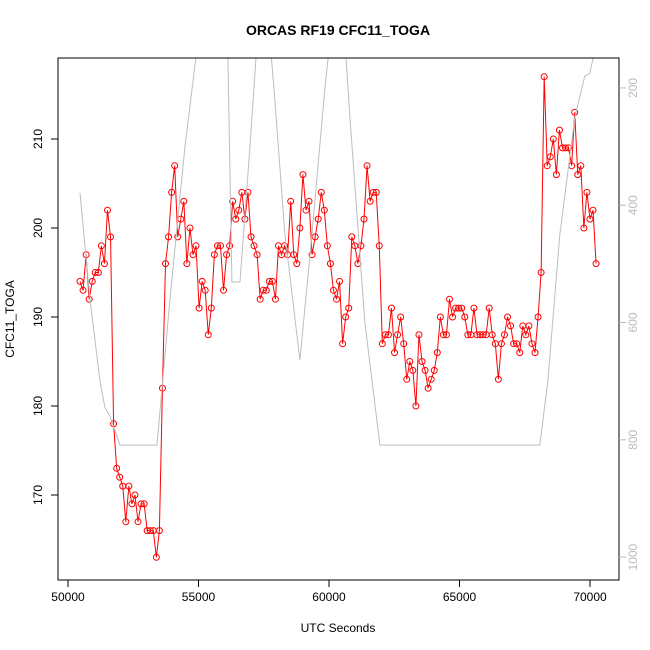 The width and height of the screenshot is (650, 650). Describe the element at coordinates (633, 322) in the screenshot. I see `y2-tick-label: 600` at that location.